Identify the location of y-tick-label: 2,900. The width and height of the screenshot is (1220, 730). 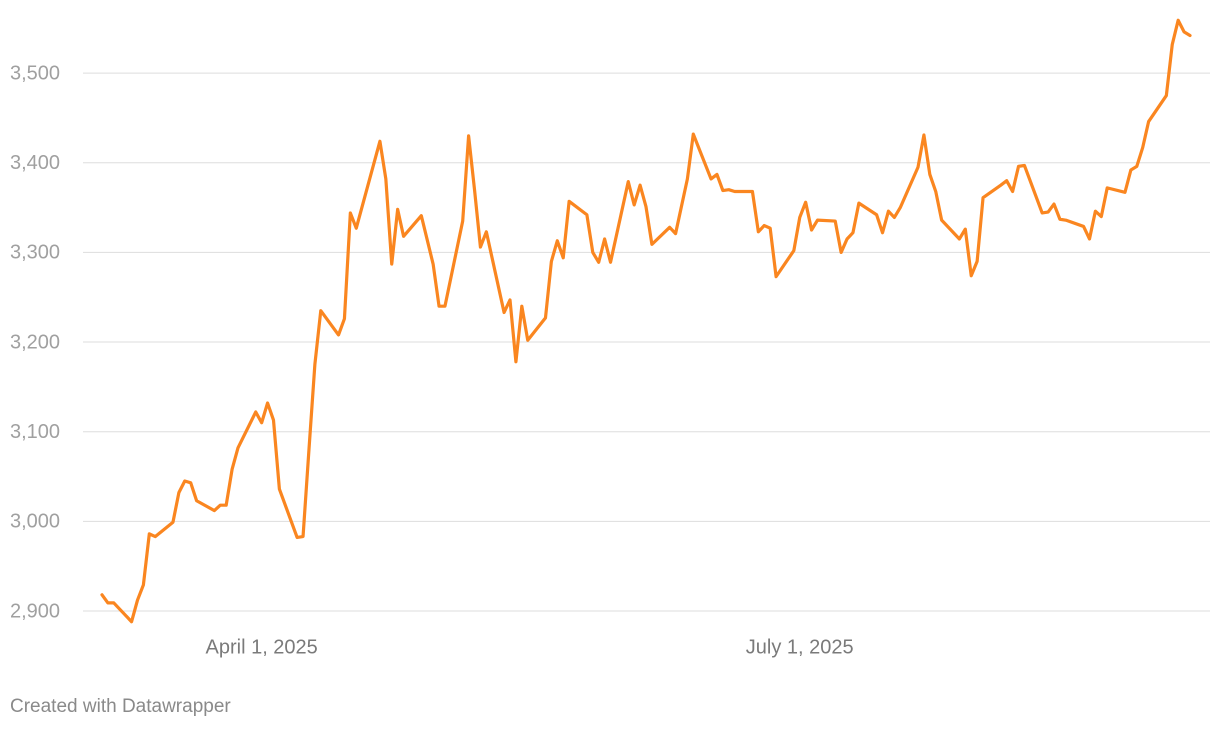
(35, 611).